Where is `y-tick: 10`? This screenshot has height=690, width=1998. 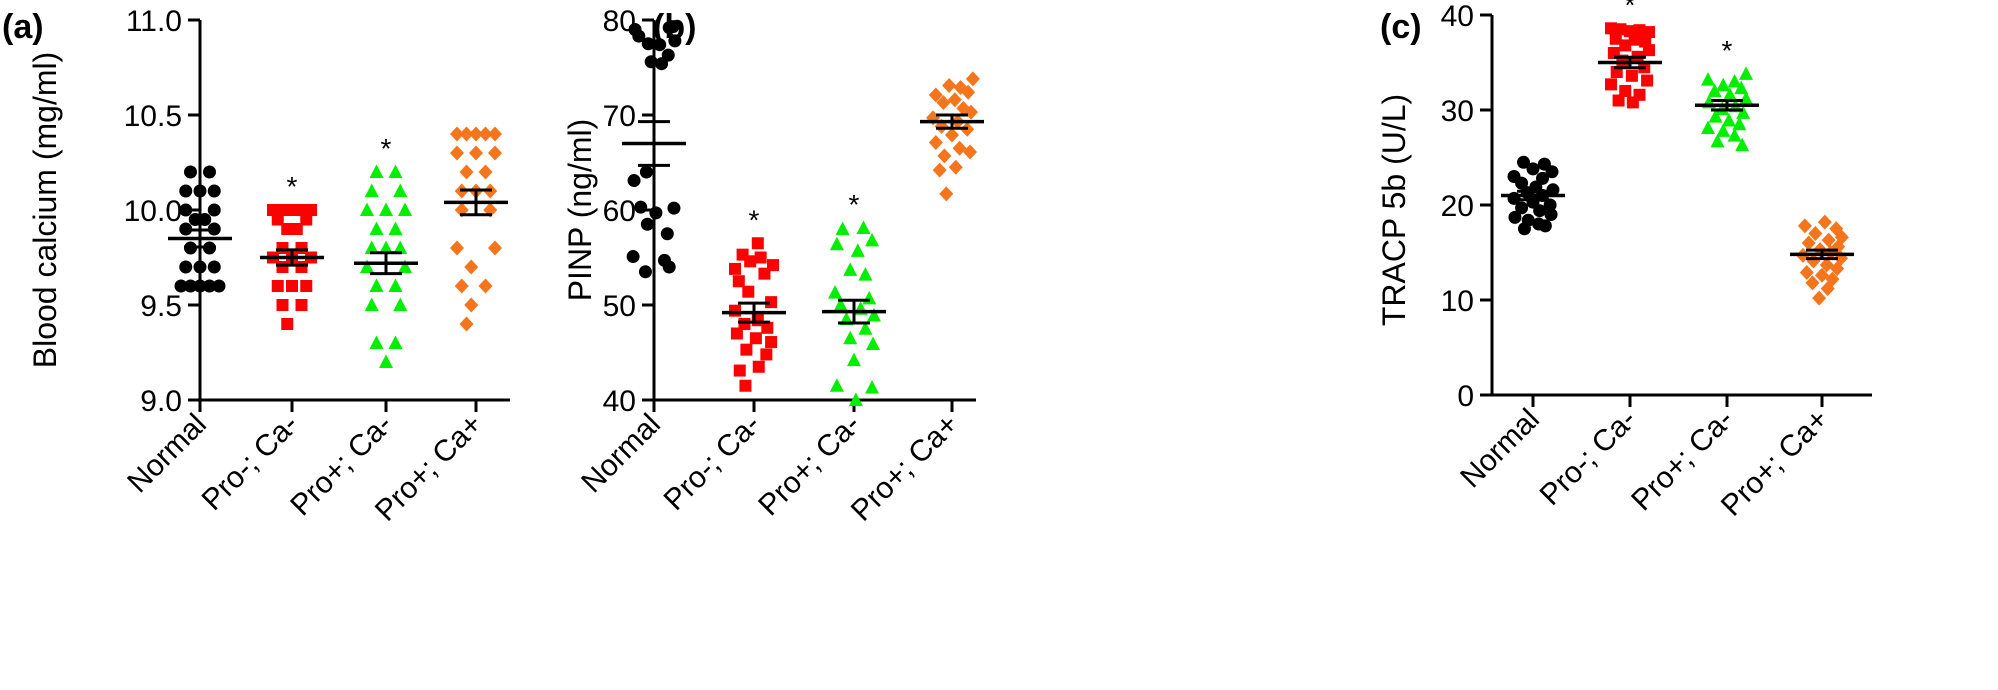 y-tick: 10 is located at coordinates (1466, 301).